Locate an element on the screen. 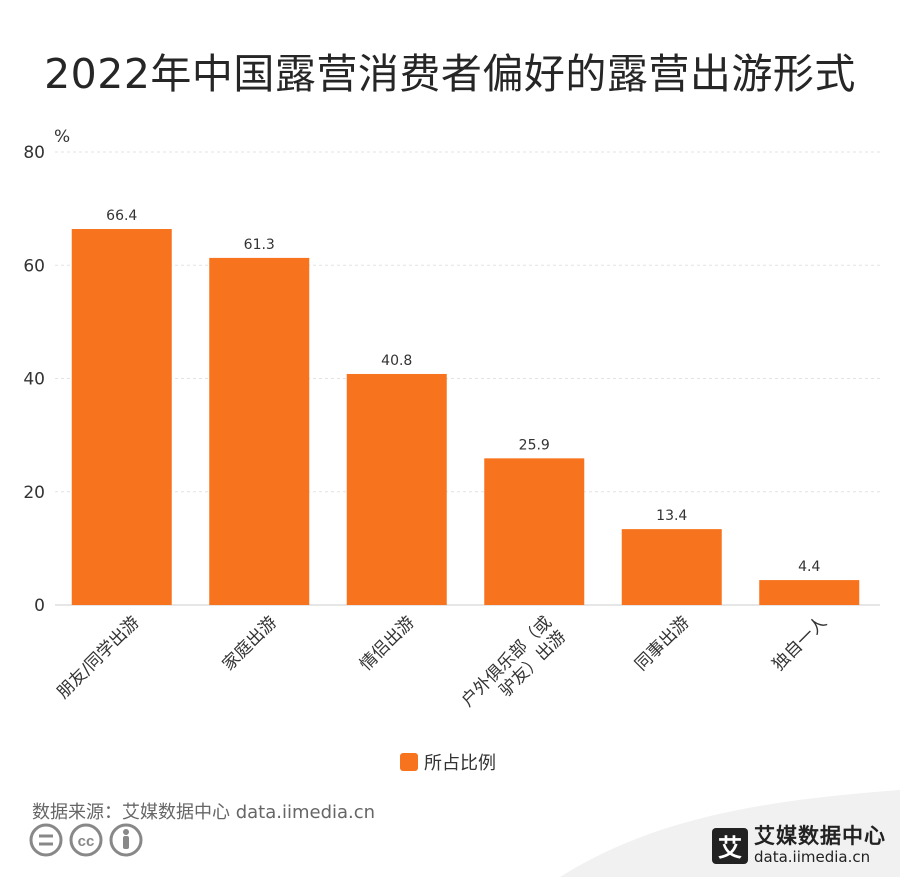  brand-mark-icon: 艾 is located at coordinates (730, 845).